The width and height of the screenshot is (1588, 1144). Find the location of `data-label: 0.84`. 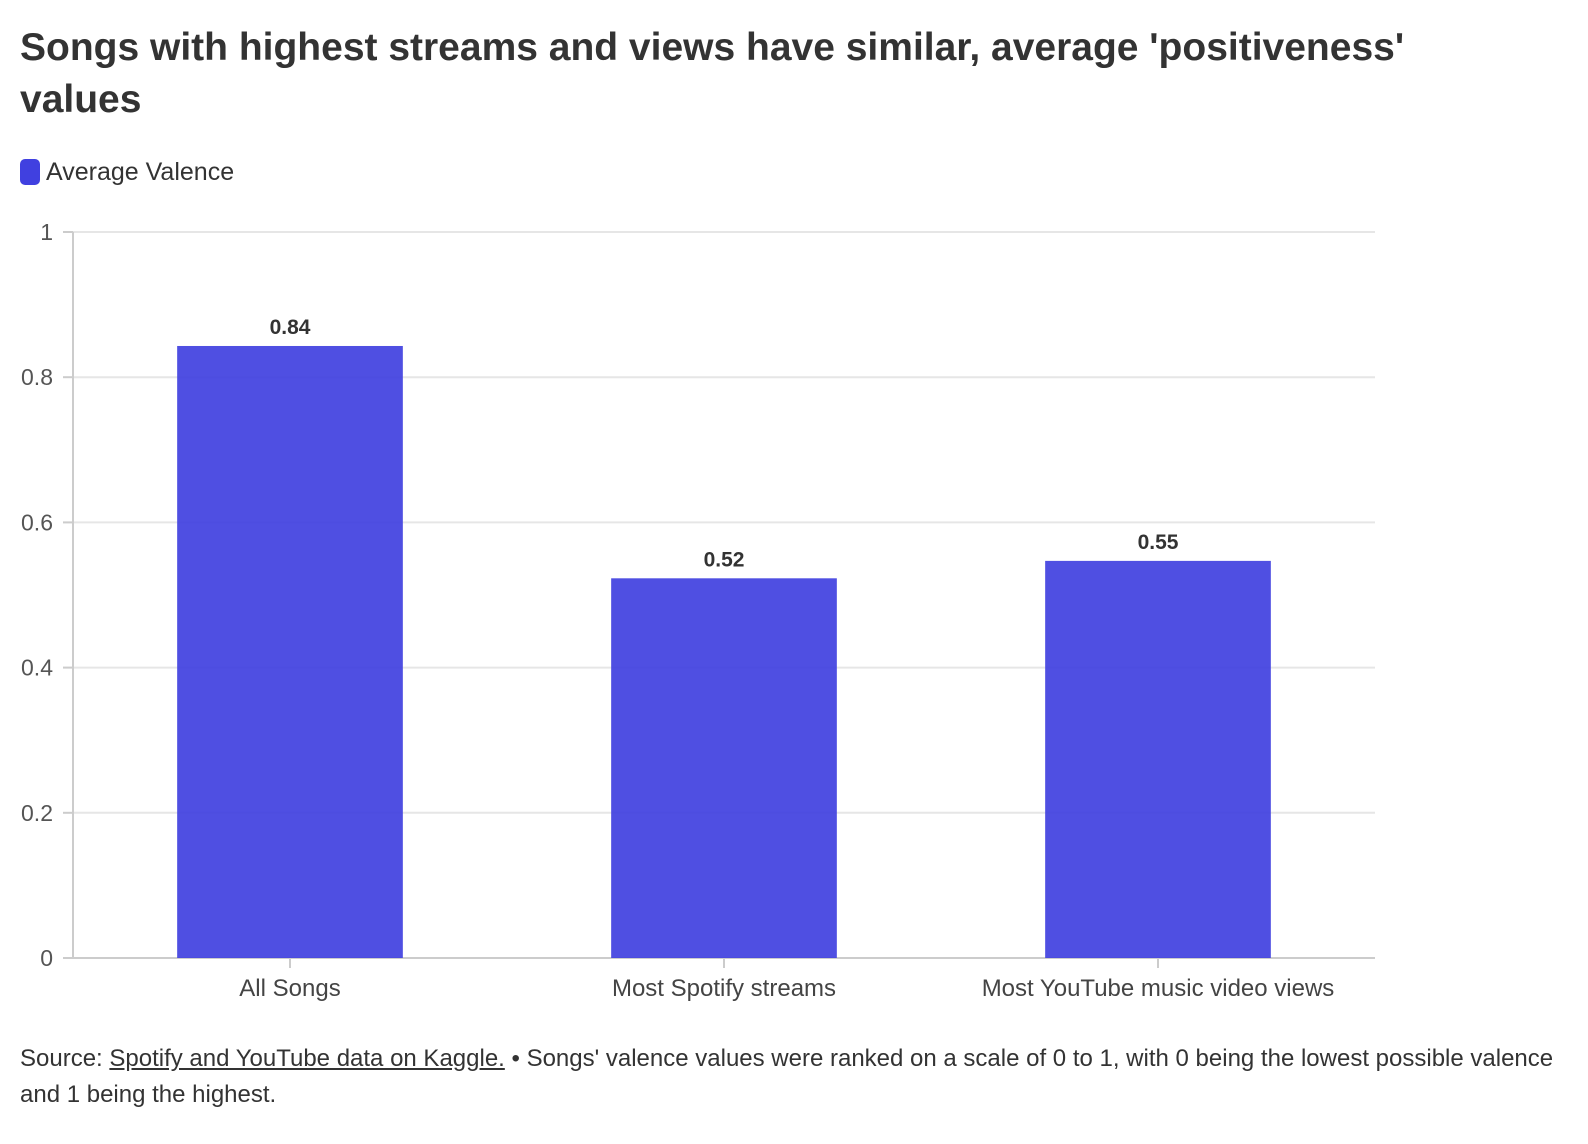

data-label: 0.84 is located at coordinates (290, 327).